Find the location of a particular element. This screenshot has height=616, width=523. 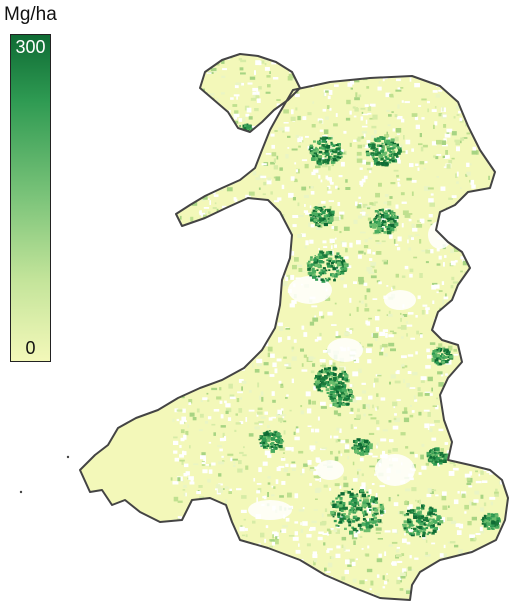

island-dot is located at coordinates (68, 457).